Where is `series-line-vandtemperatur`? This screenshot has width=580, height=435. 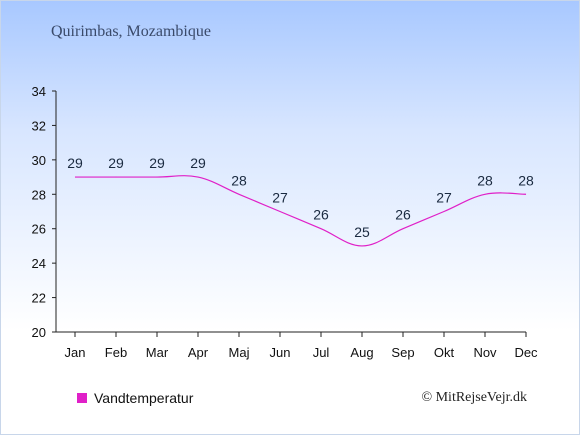 series-line-vandtemperatur is located at coordinates (301, 211).